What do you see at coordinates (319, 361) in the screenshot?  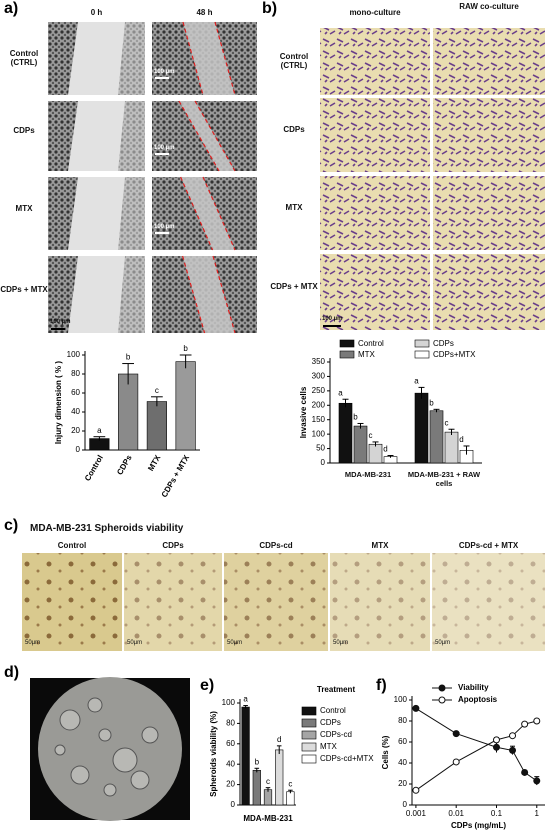 I see `y-tick-label: 350` at bounding box center [319, 361].